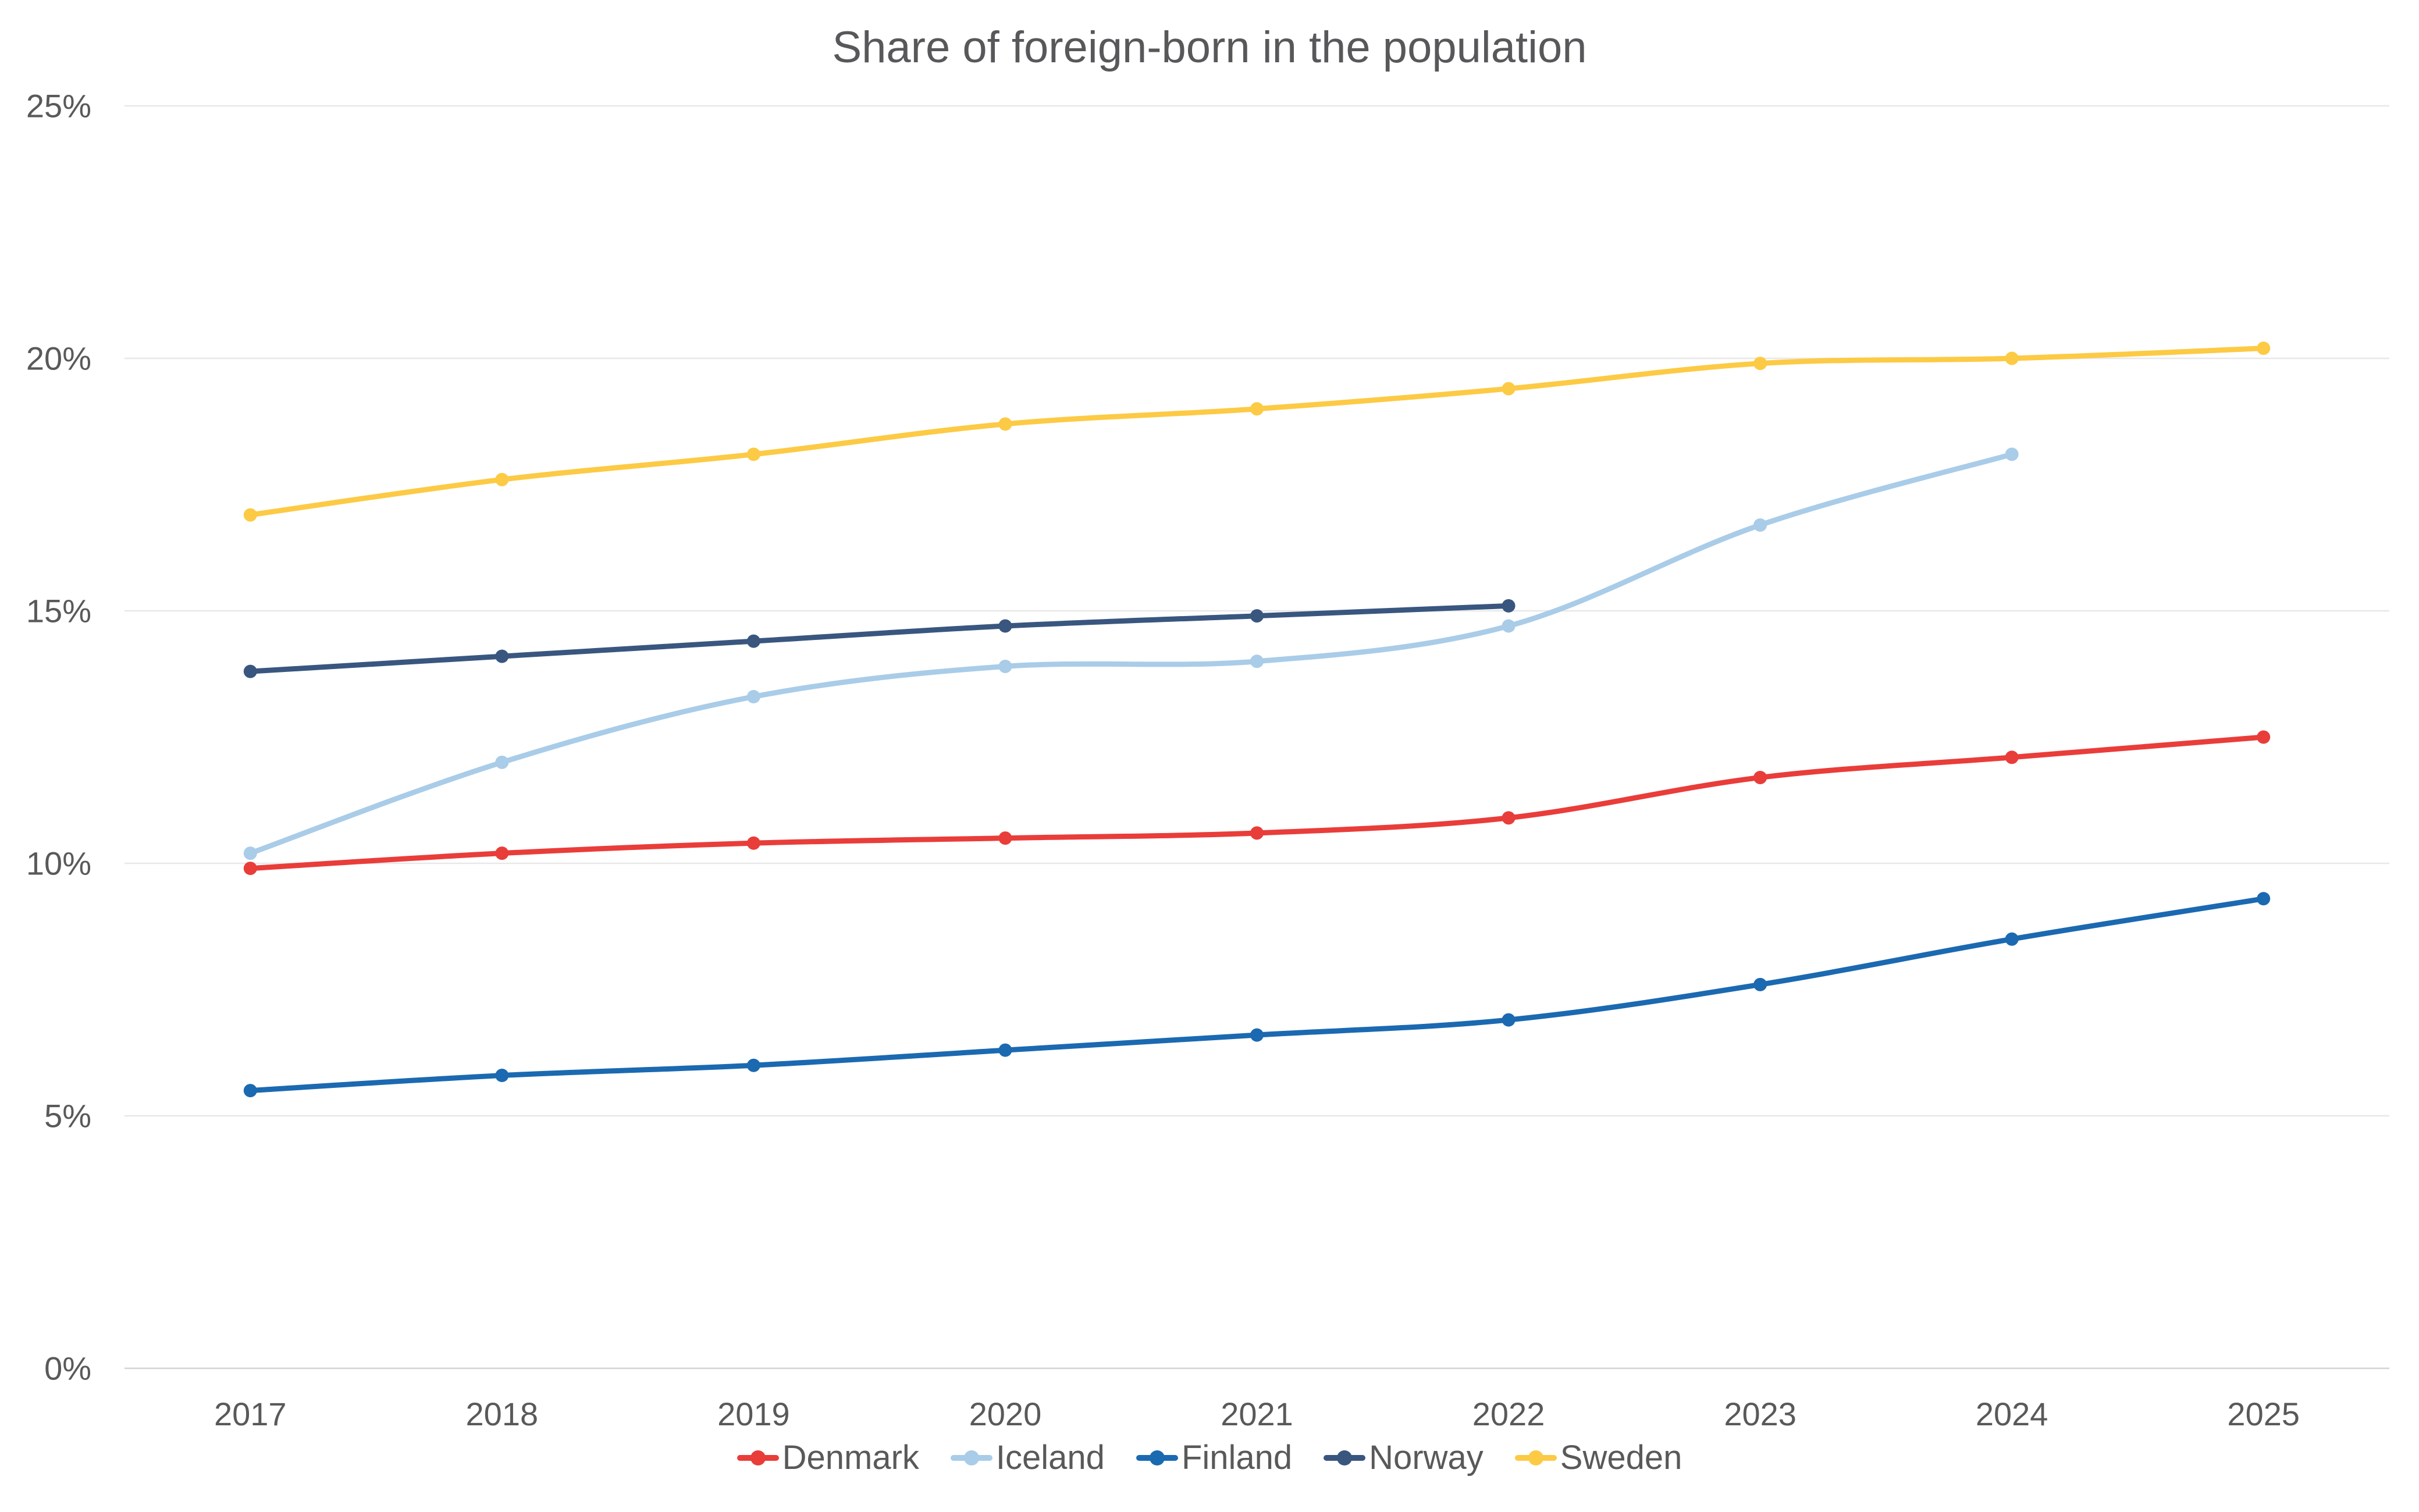  I want to click on data-point-iceland-2022, so click(1509, 626).